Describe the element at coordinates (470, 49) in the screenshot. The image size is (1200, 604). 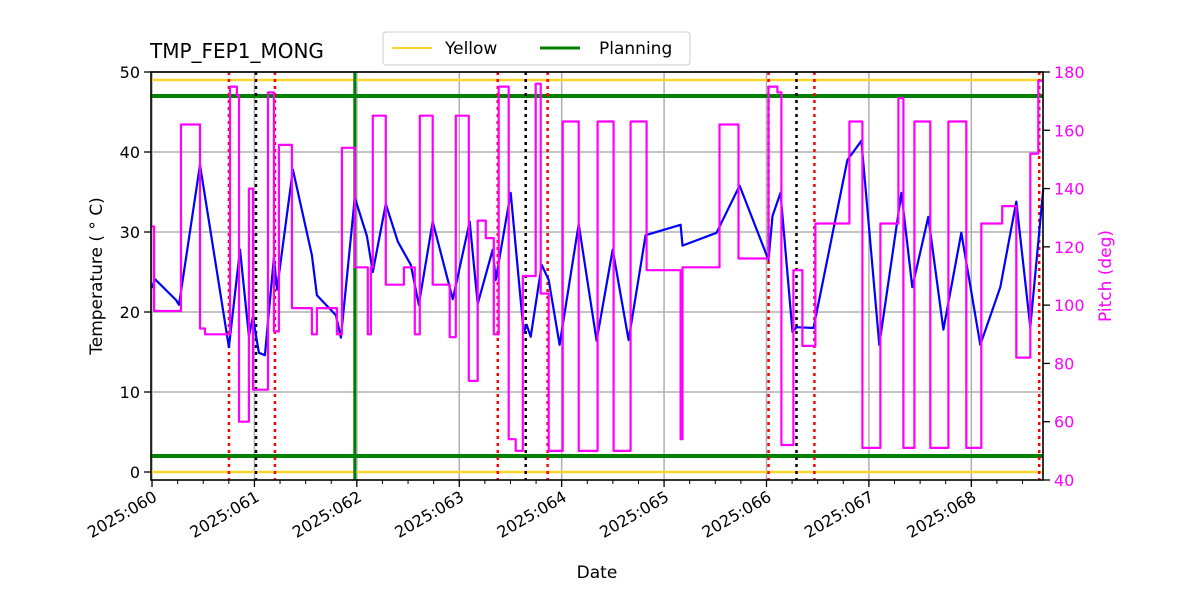
I see `legend-label-yellow: Yellow` at that location.